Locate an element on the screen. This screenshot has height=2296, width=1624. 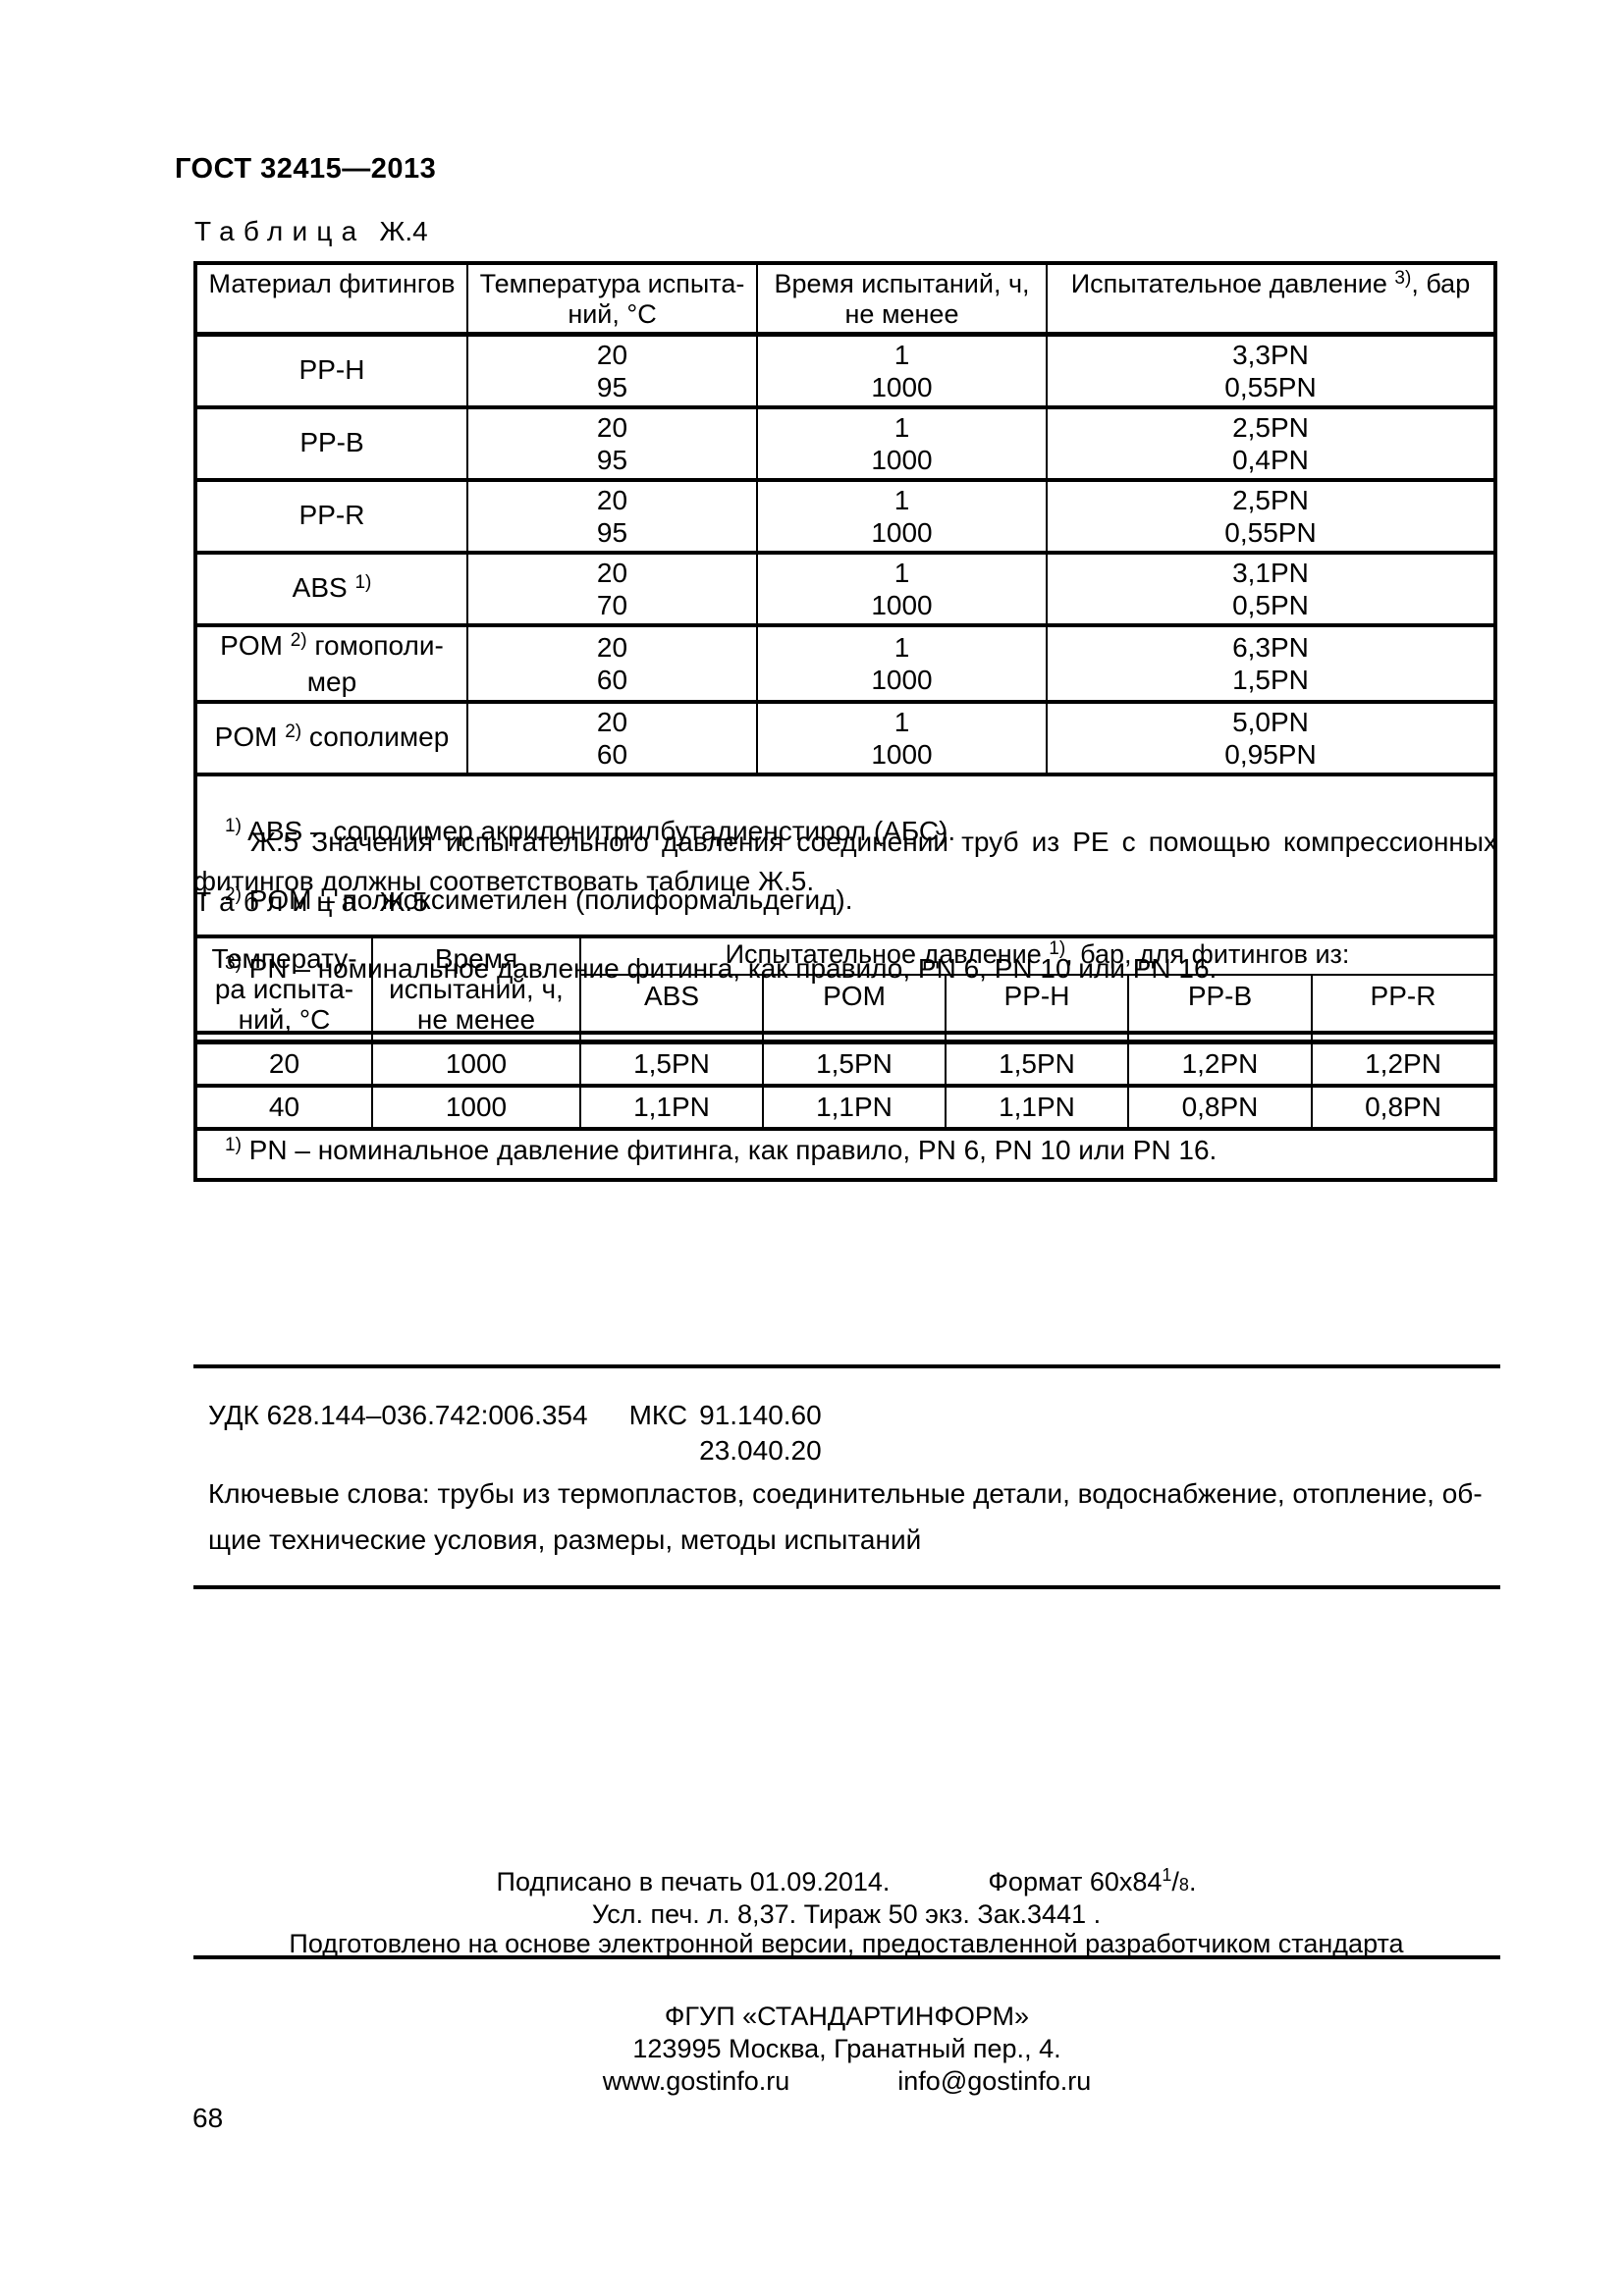
zh5-header-temperature: Температу- ра испыта- ний, °С is located at coordinates (283, 989).